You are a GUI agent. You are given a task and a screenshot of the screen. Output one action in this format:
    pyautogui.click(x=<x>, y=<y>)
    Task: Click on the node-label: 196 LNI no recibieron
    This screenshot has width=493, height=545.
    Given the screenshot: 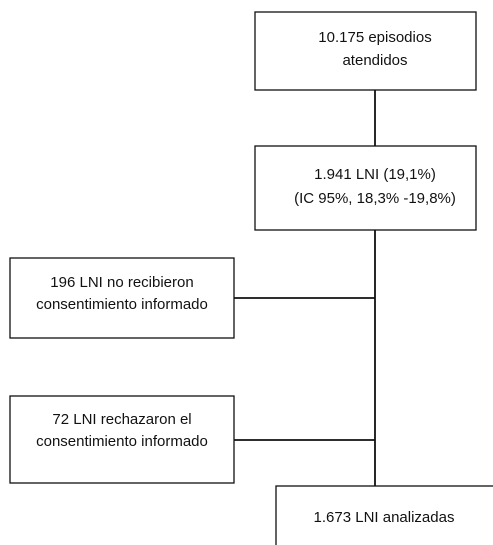 What is the action you would take?
    pyautogui.click(x=121, y=282)
    